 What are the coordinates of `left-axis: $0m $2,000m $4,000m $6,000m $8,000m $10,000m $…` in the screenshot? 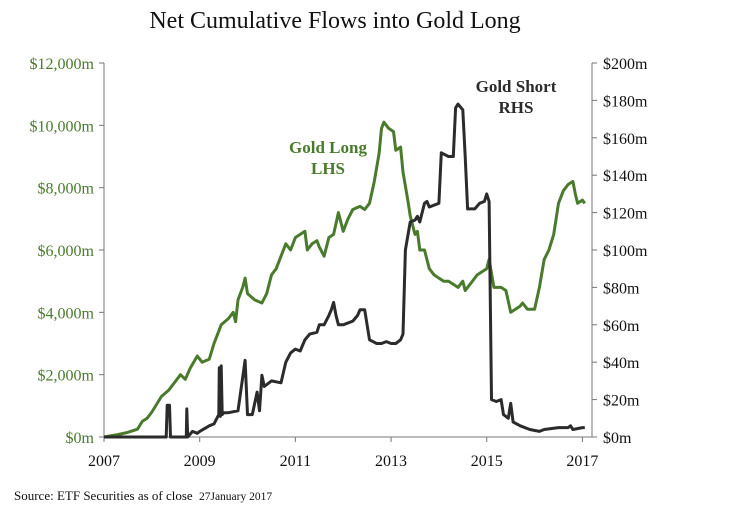 It's located at (67, 251).